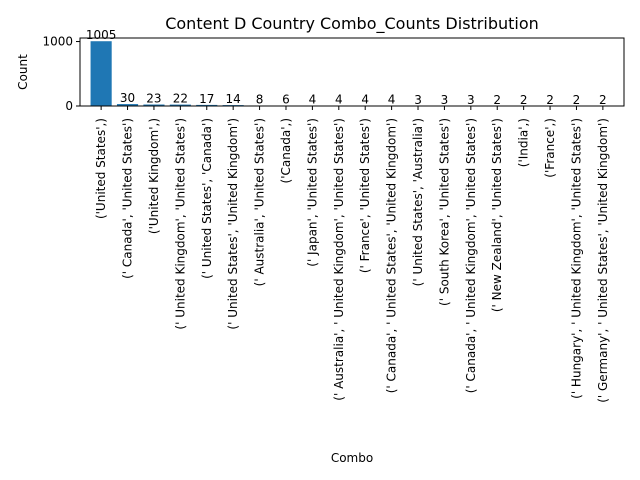 Image resolution: width=640 pixels, height=480 pixels. Describe the element at coordinates (101, 35) in the screenshot. I see `bar-value-label: 1005` at that location.